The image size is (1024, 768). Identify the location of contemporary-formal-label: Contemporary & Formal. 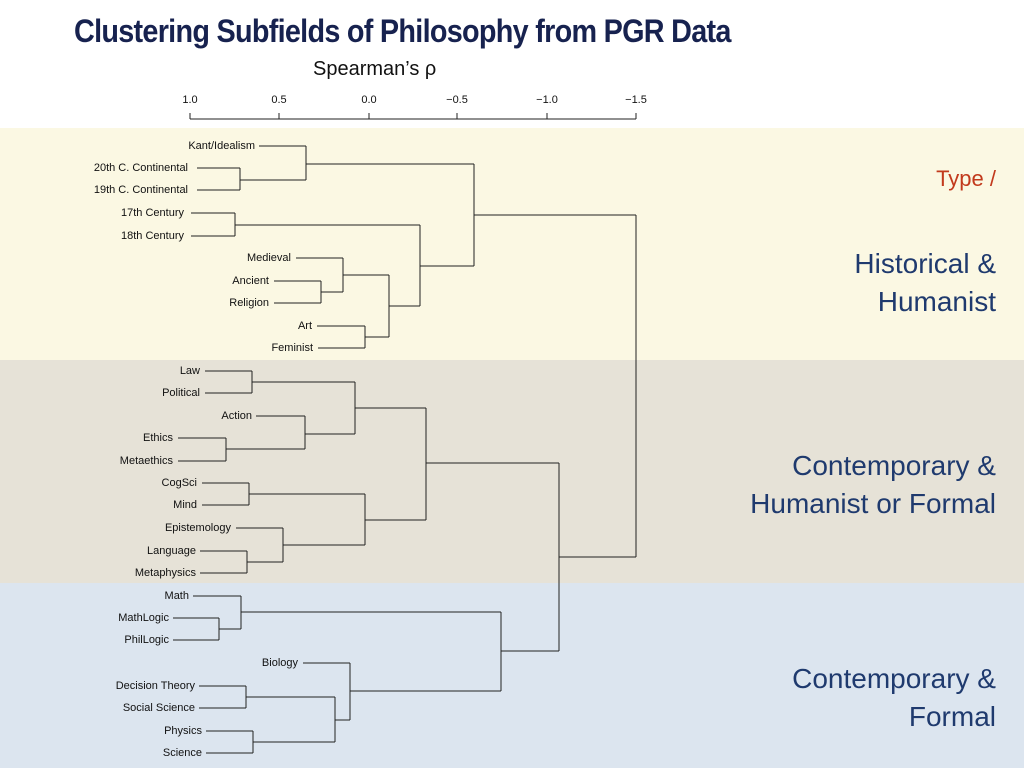
(894, 698).